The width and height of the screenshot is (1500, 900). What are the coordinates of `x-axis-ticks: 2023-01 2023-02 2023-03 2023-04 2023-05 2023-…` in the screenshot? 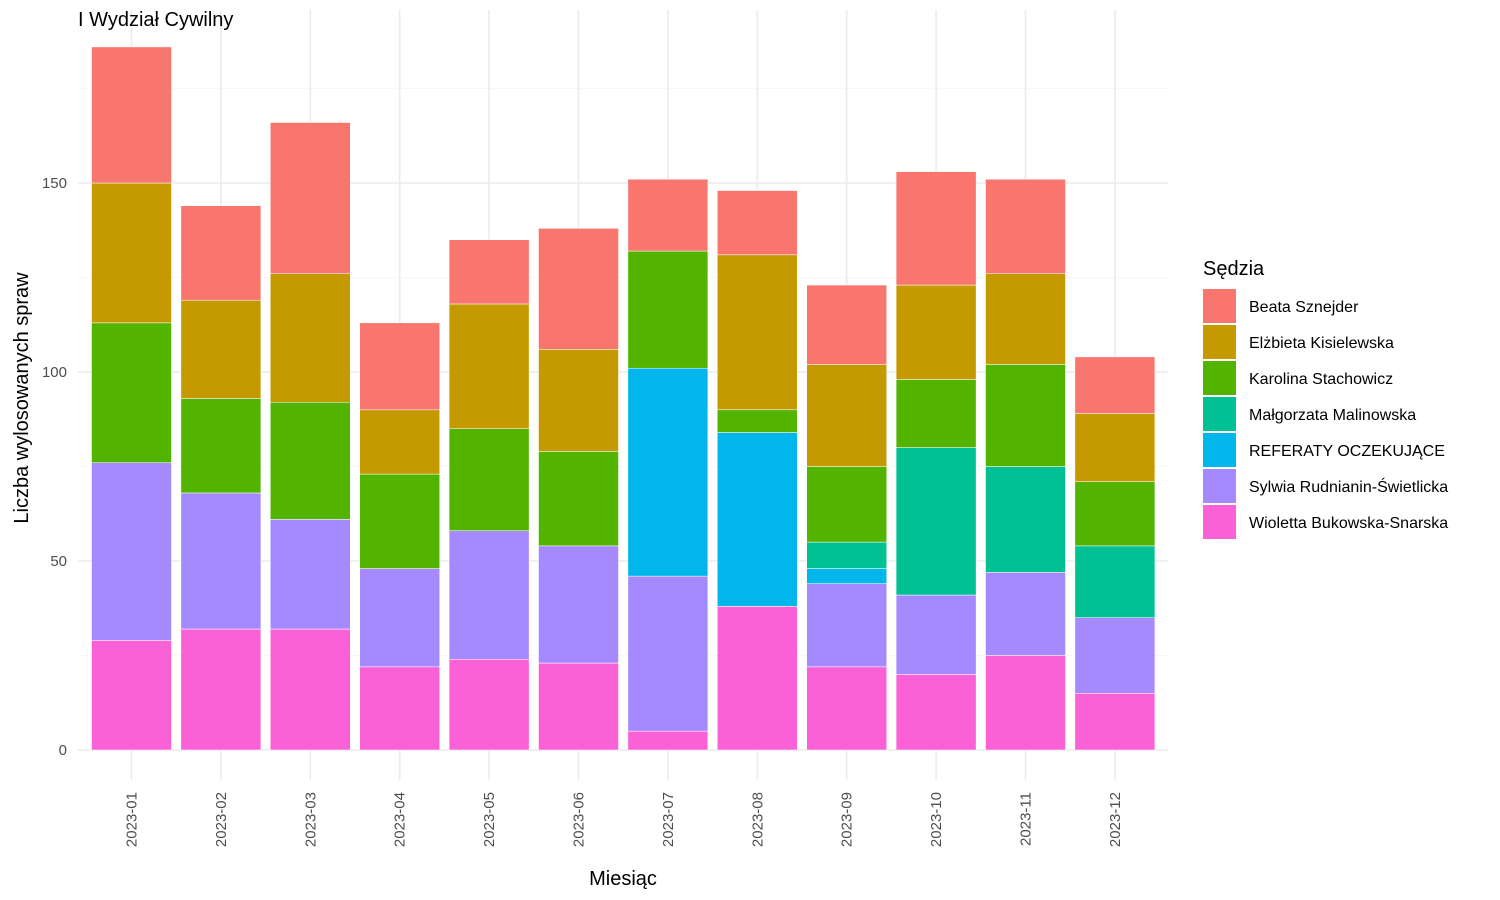 It's located at (624, 819).